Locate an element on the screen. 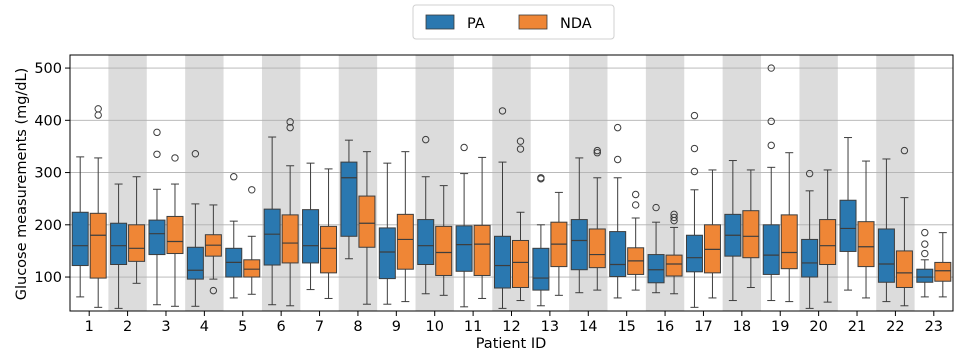 The image size is (963, 352). y-axis: 100 200 300 400 500 is located at coordinates (52, 173).